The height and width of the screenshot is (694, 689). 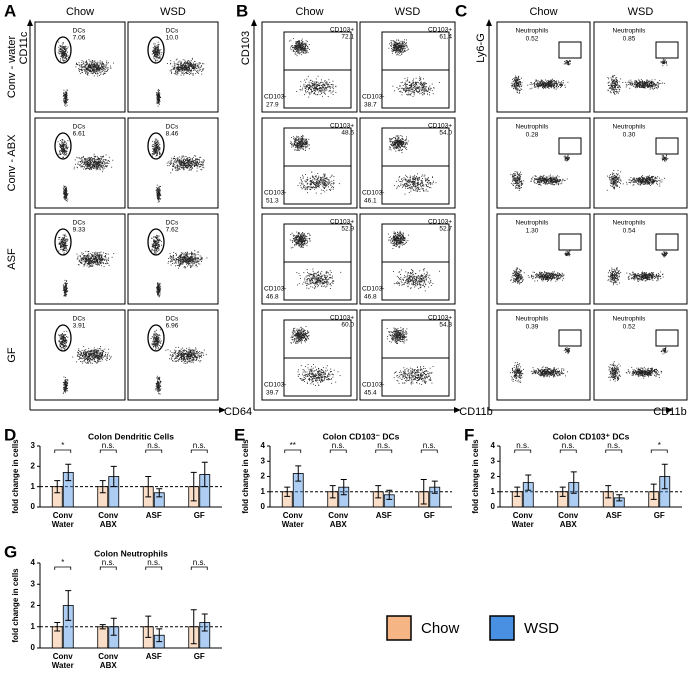 I want to click on gate-value: 9.33, so click(x=79, y=230).